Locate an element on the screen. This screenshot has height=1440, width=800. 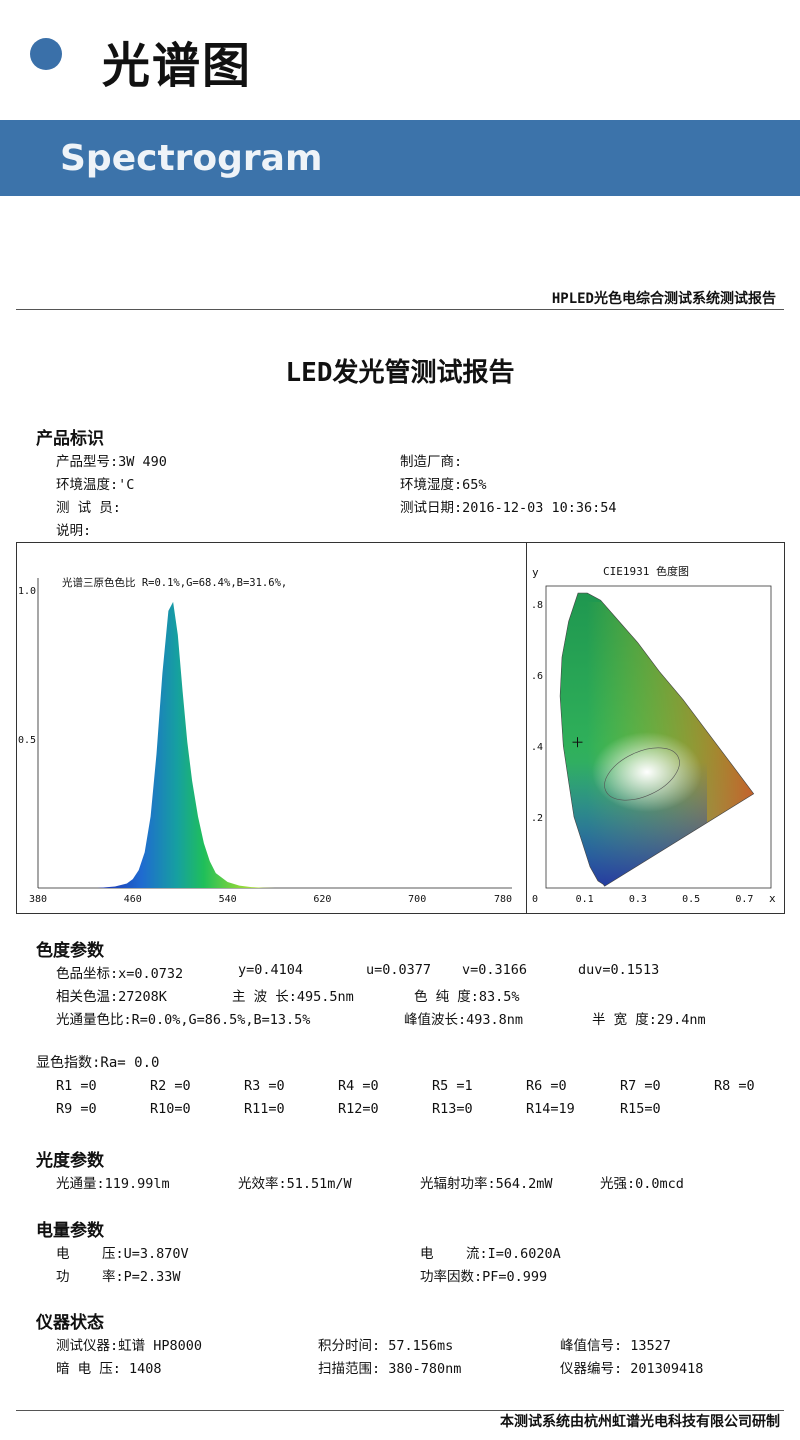
product-model: 产品型号:3W 490 is located at coordinates (111, 462).